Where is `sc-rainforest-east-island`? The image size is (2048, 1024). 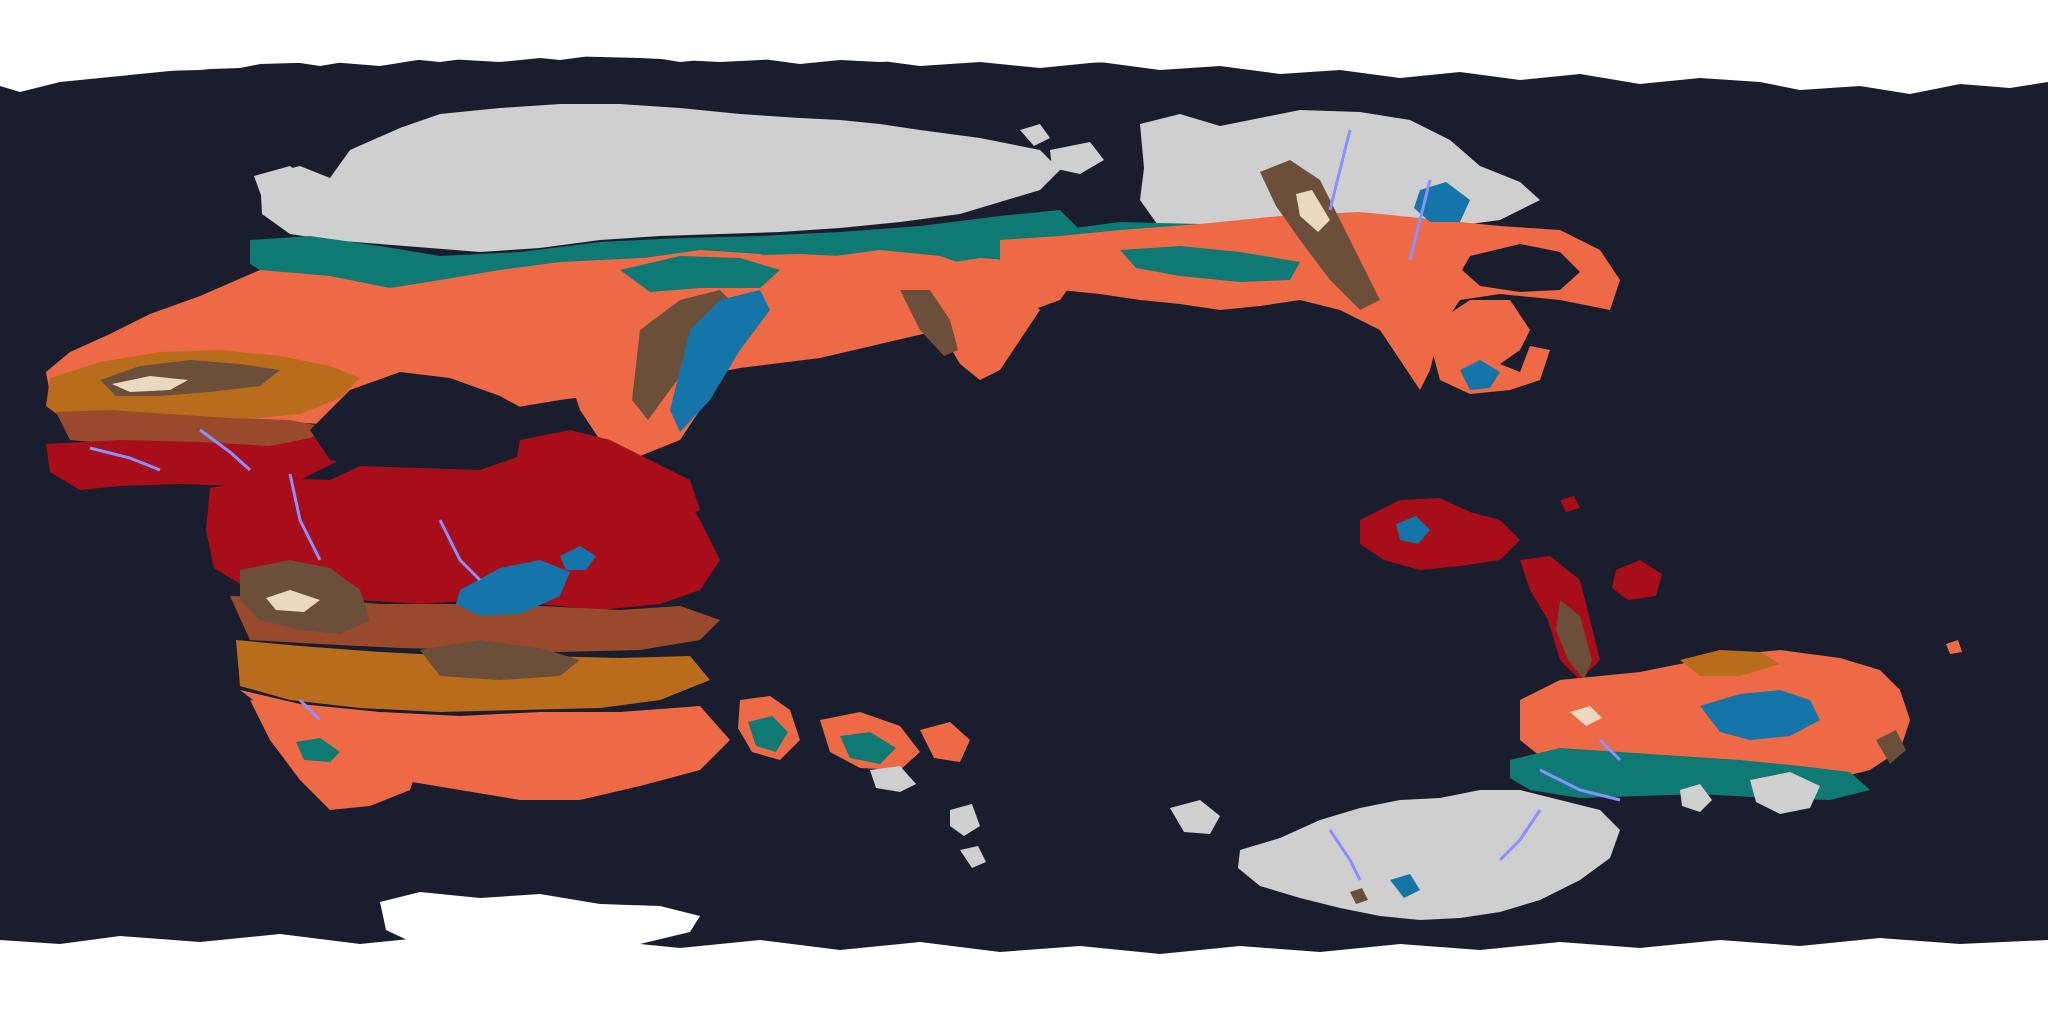 sc-rainforest-east-island is located at coordinates (1637, 580).